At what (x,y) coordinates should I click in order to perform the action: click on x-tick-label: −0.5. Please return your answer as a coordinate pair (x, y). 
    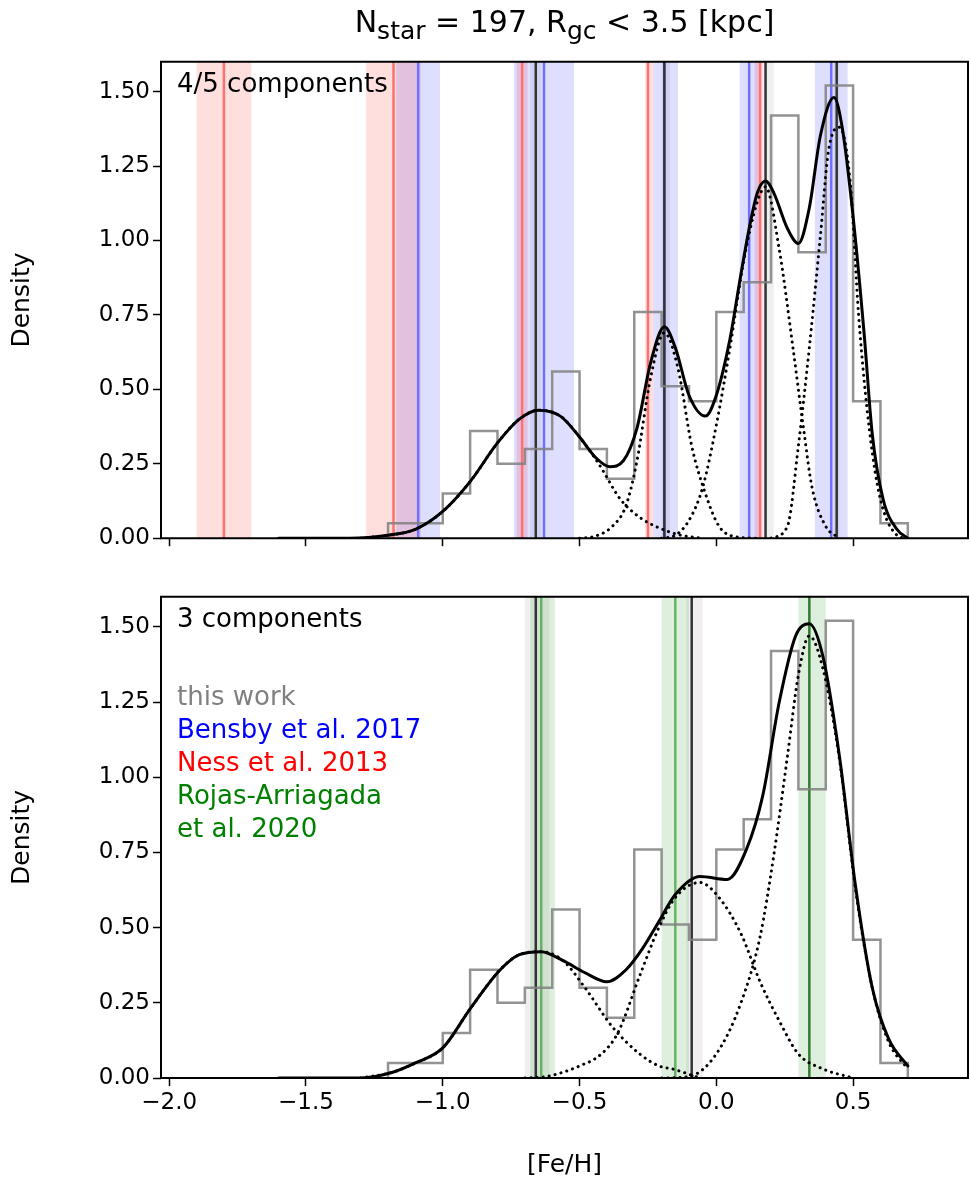
    Looking at the image, I should click on (579, 1100).